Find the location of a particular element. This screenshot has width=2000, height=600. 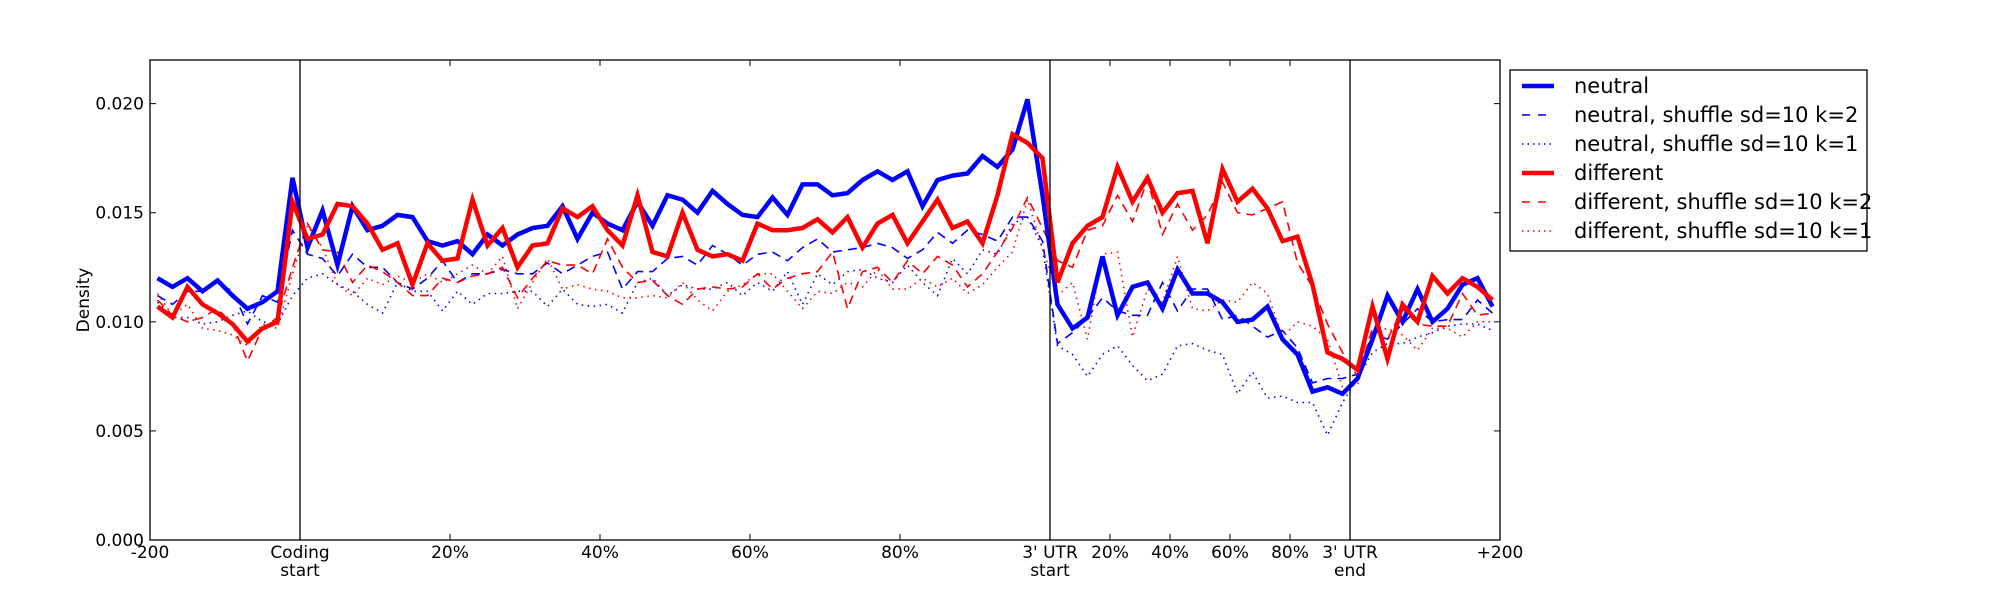

x-tick-label-line: +200 is located at coordinates (1500, 553).